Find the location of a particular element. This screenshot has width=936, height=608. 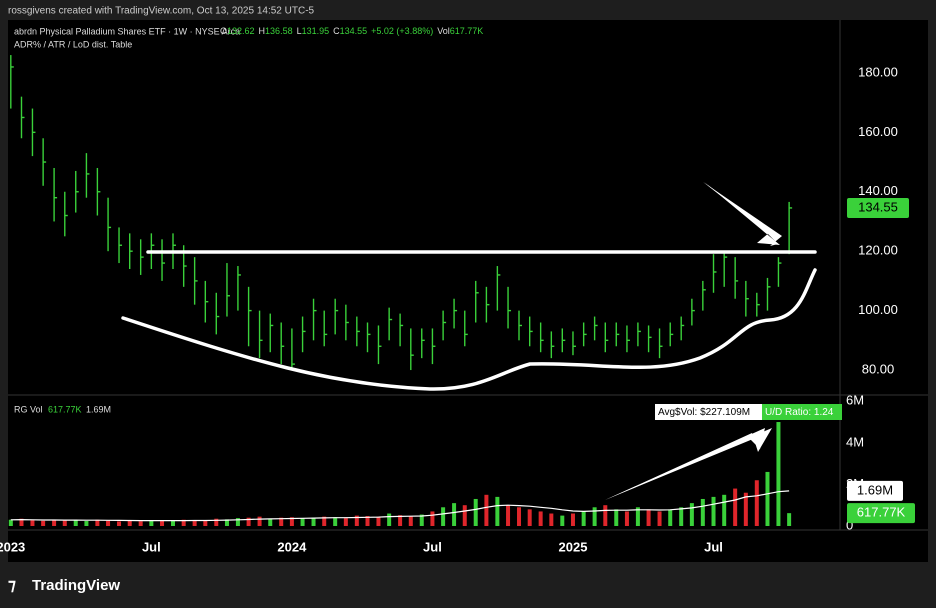

volume-tag-label: 617.77K is located at coordinates (881, 512).